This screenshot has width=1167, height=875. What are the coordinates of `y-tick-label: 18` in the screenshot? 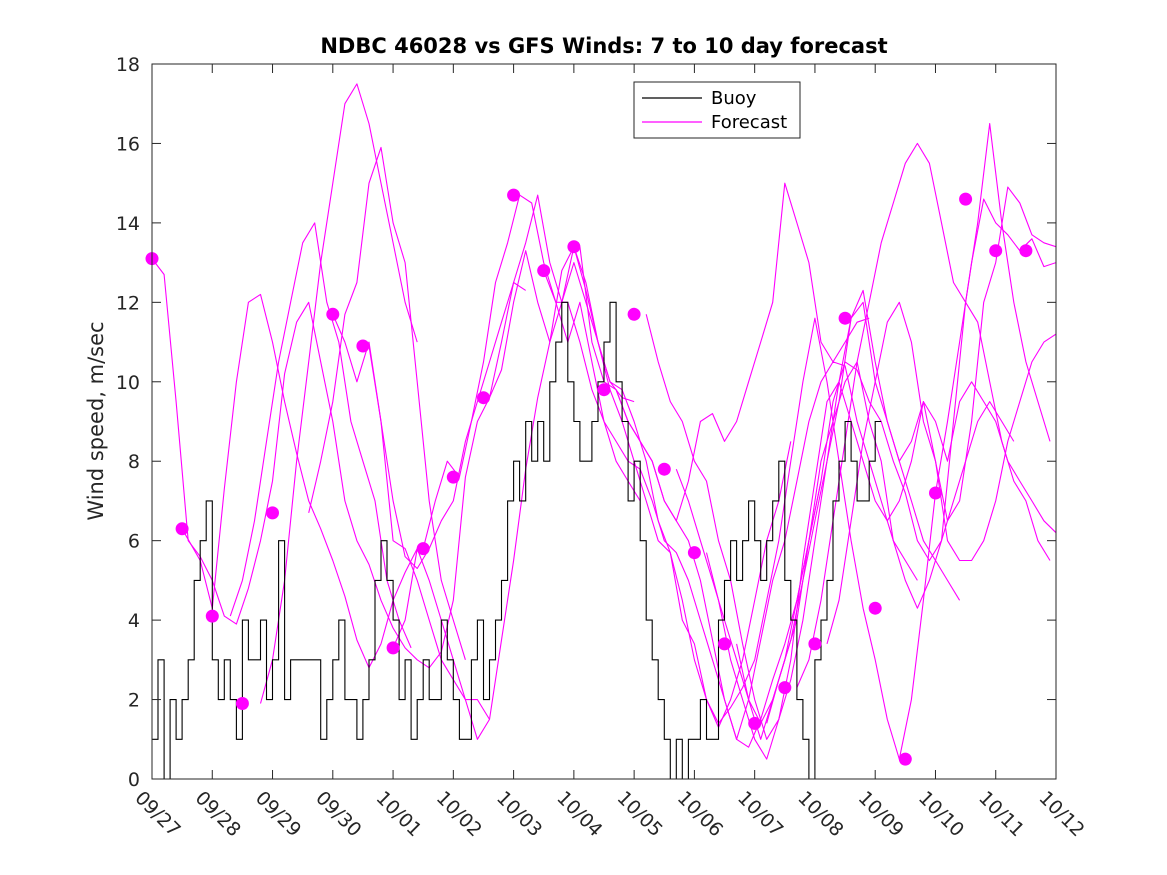 It's located at (128, 65).